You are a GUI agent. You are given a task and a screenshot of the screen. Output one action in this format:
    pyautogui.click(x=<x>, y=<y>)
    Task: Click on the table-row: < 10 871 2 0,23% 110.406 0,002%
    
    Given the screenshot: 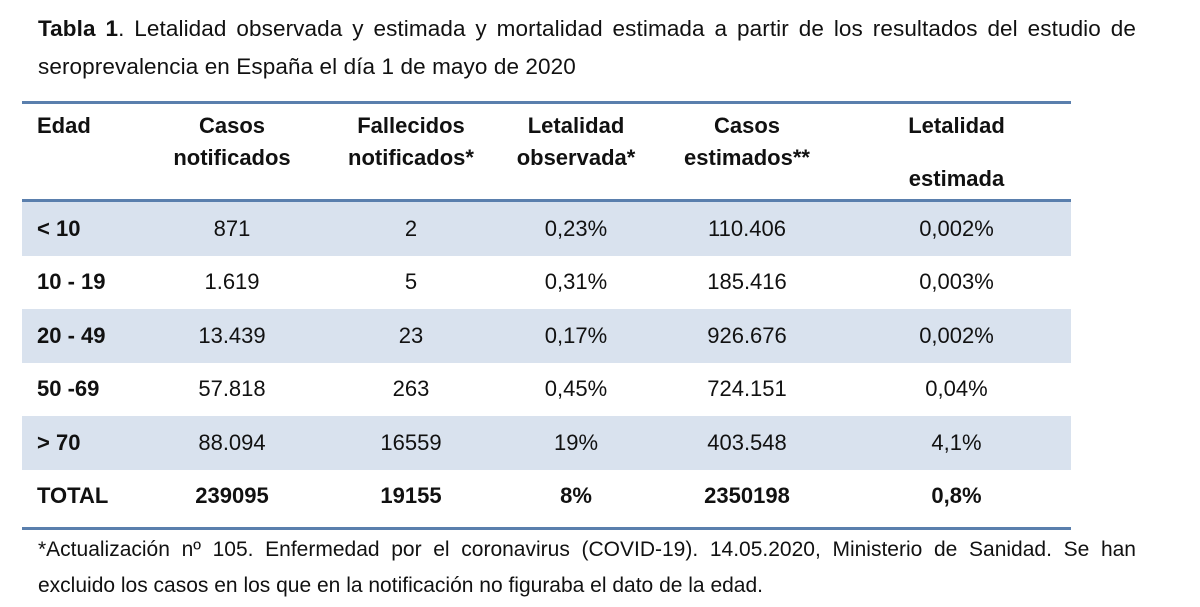 What is the action you would take?
    pyautogui.click(x=546, y=229)
    